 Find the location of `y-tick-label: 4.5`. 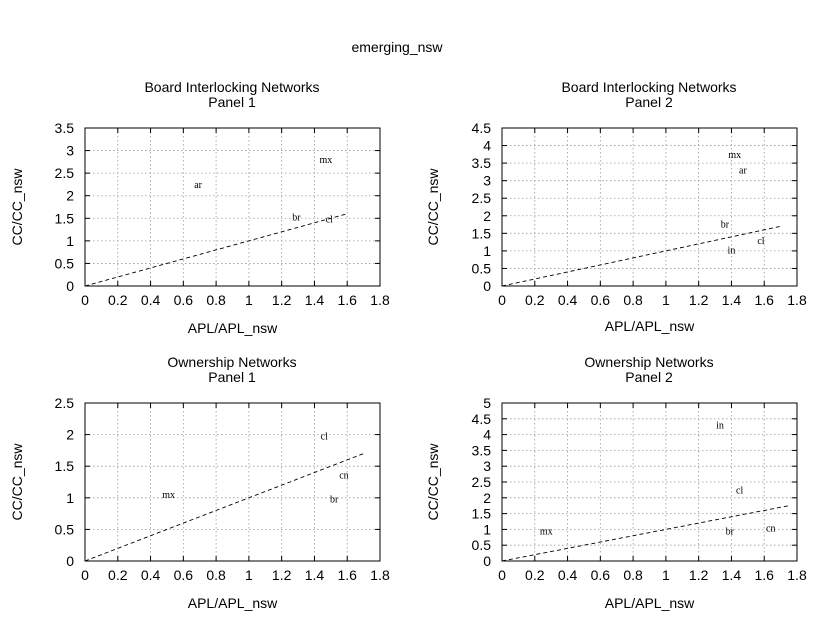

y-tick-label: 4.5 is located at coordinates (482, 419).